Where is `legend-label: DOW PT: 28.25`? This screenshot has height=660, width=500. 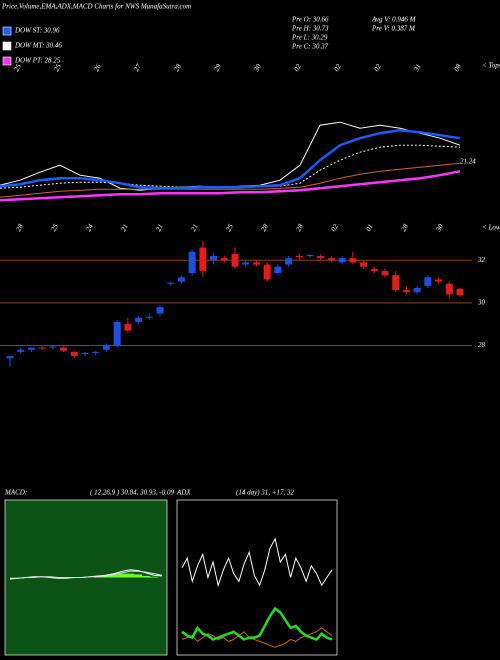 legend-label: DOW PT: 28.25 is located at coordinates (37, 61).